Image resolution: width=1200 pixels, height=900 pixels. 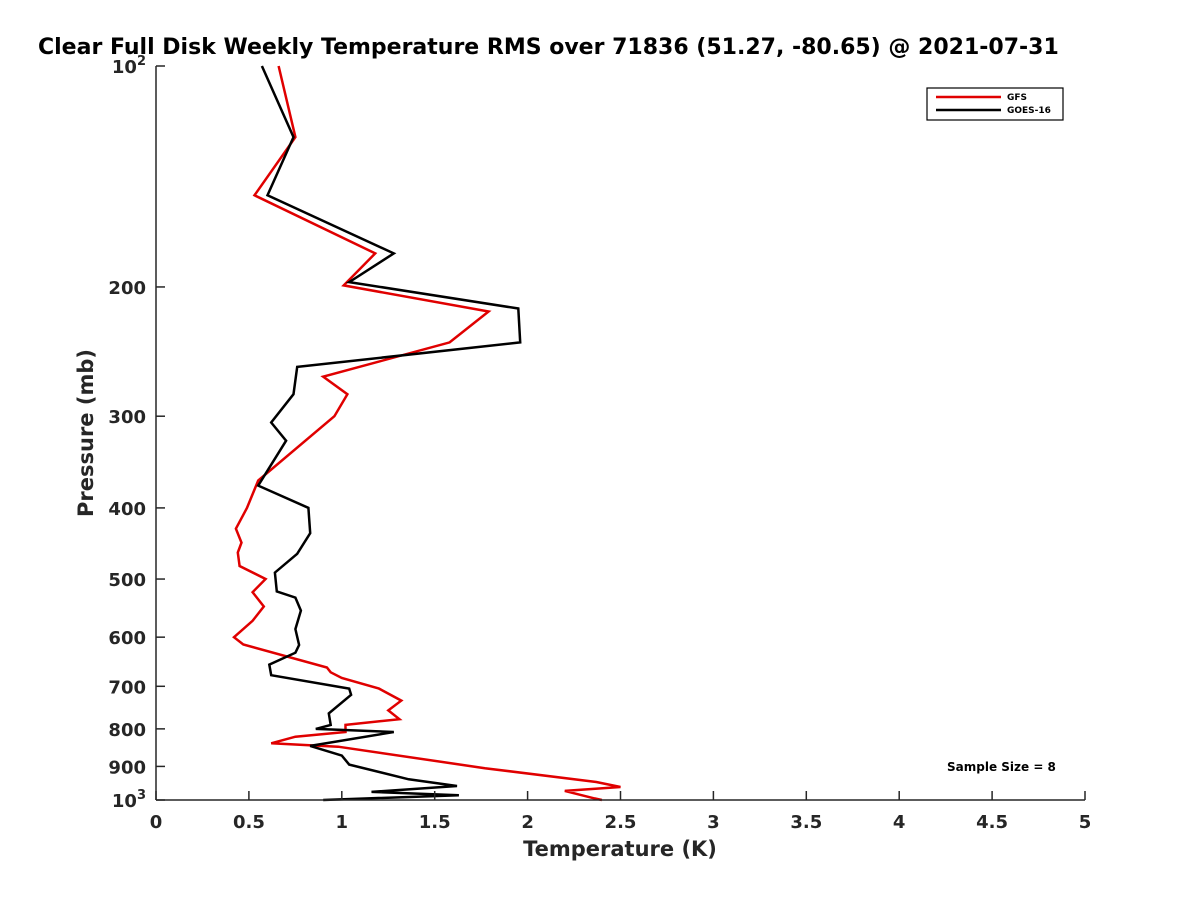 I want to click on x-tick-label: 3.5, so click(x=806, y=822).